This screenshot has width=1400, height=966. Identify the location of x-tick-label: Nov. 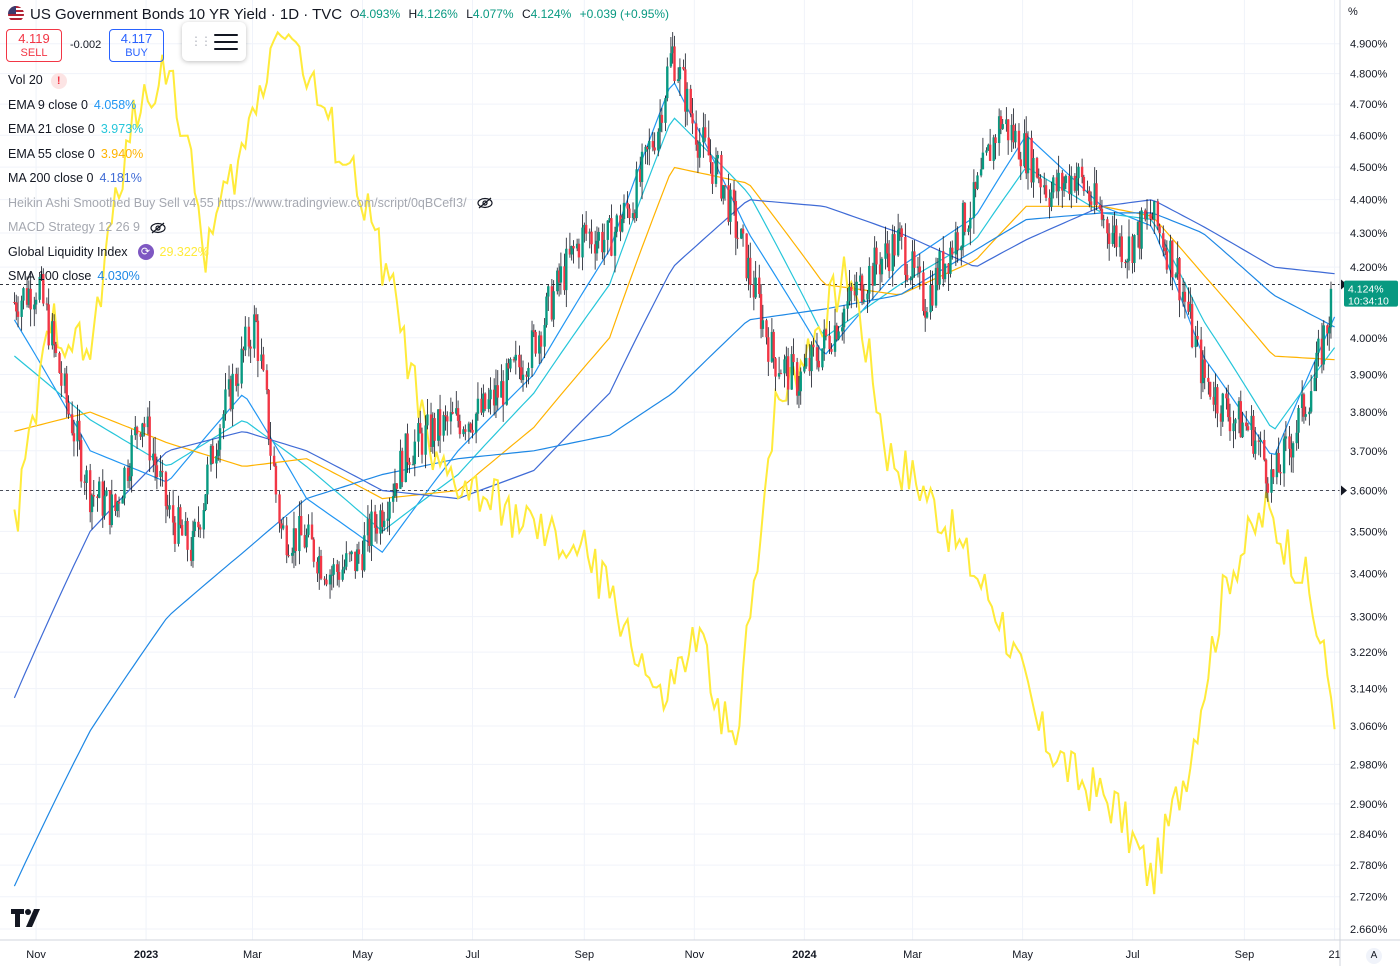
(695, 955).